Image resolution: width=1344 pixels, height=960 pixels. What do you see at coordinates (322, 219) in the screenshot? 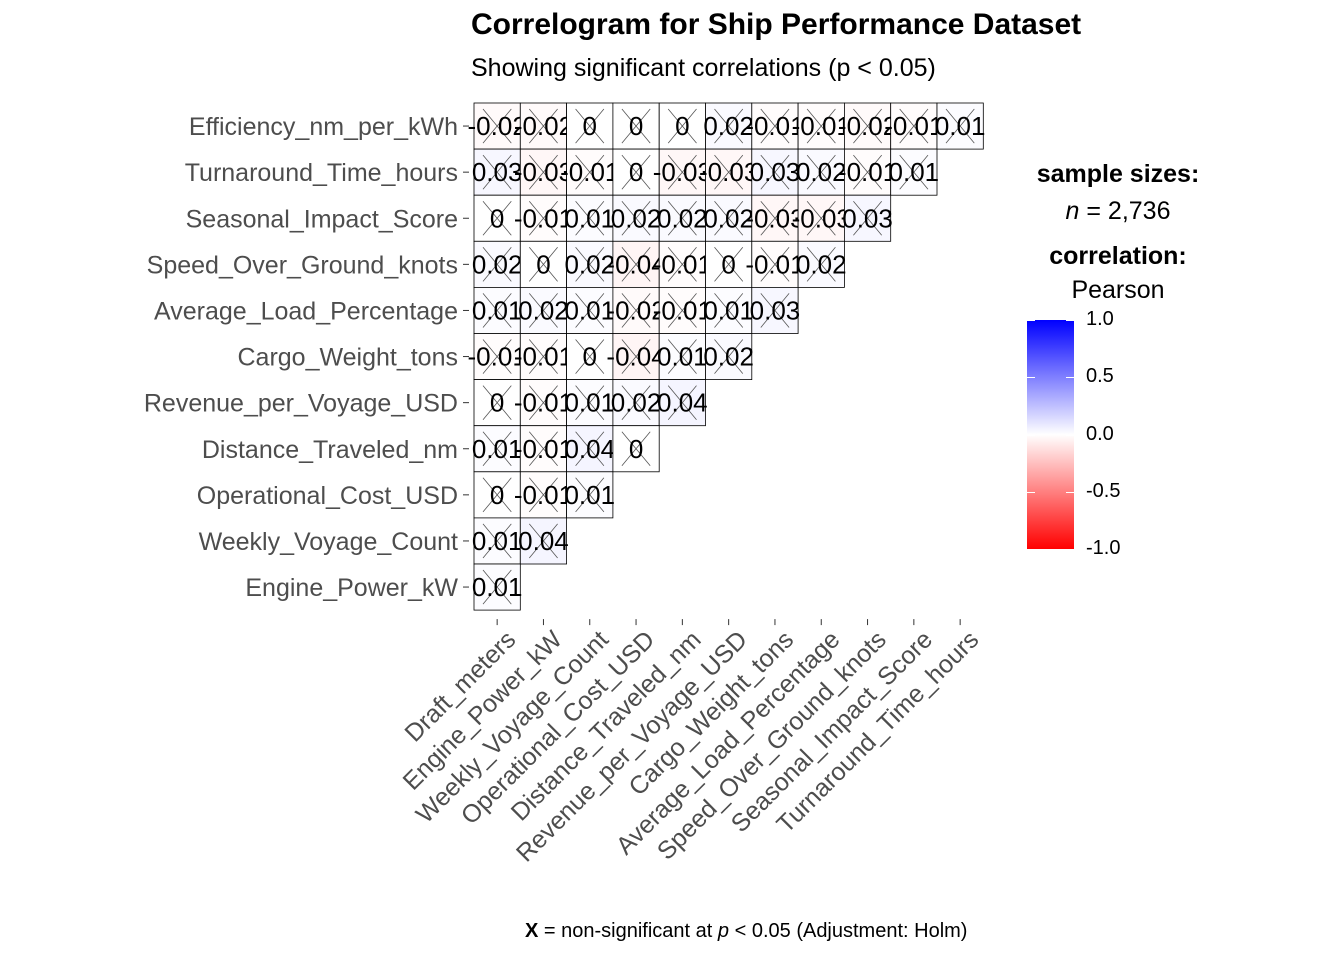
I see `y-label-seasonal-impact-score: Seasonal_Impact_Score` at bounding box center [322, 219].